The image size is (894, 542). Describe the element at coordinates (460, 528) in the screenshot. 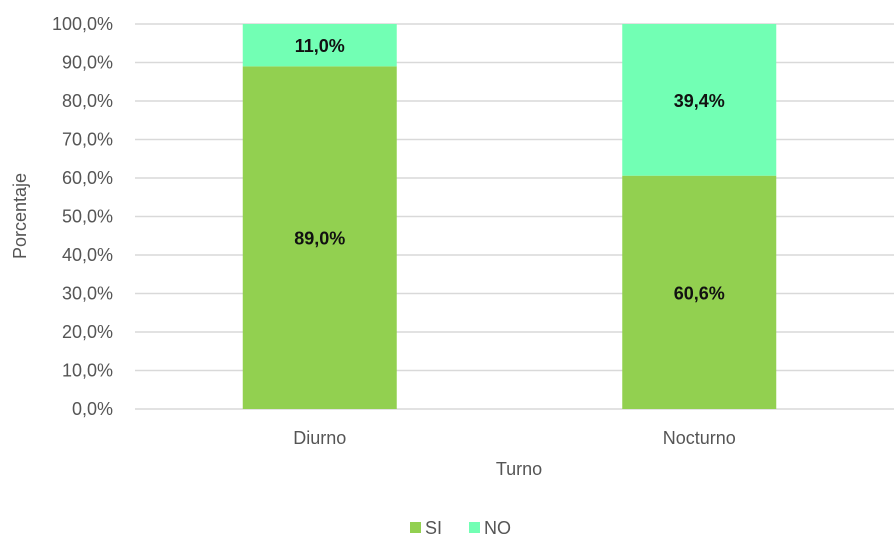

I see `legend: SI NO` at that location.